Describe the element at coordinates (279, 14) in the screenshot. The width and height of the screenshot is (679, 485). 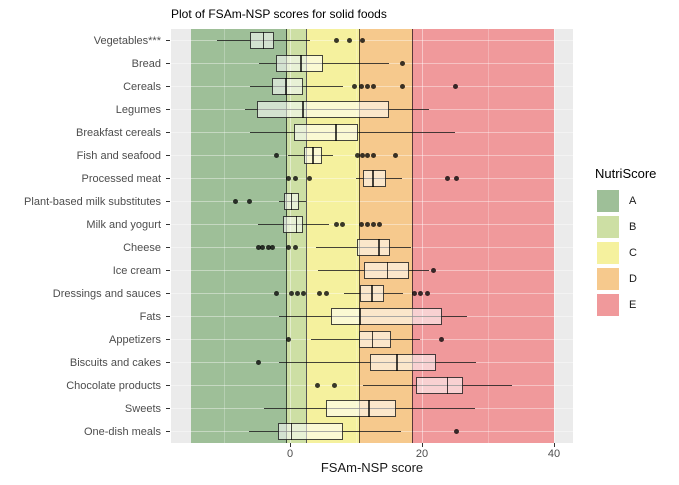
I see `chart-title: Plot of FSAm-NSP scores for solid foods` at that location.